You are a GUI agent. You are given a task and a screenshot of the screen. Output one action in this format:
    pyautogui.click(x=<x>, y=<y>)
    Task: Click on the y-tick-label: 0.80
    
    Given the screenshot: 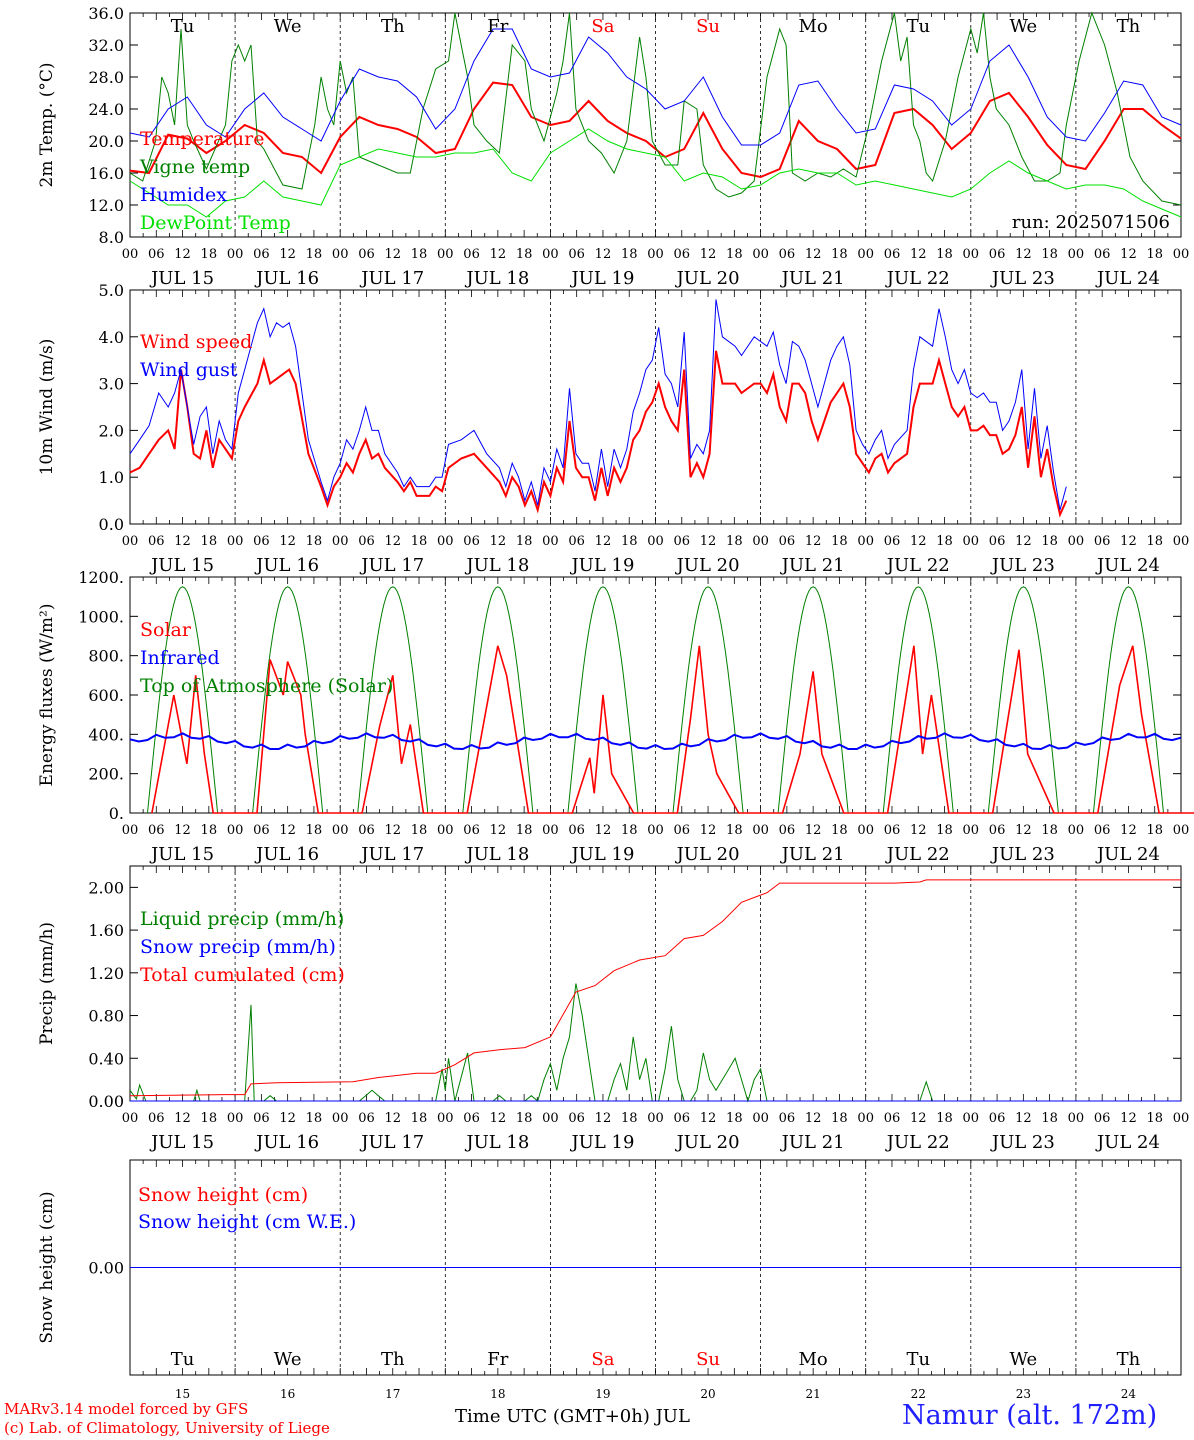 What is the action you would take?
    pyautogui.click(x=106, y=1016)
    